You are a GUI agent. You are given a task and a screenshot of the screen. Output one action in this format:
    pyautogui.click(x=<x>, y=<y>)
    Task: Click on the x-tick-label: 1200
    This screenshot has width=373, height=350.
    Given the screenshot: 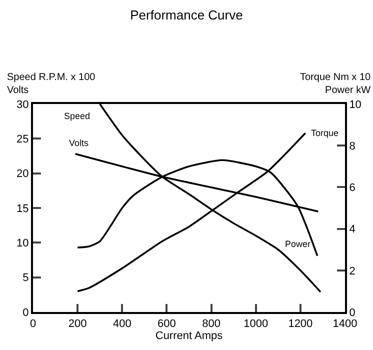 What is the action you would take?
    pyautogui.click(x=300, y=324)
    